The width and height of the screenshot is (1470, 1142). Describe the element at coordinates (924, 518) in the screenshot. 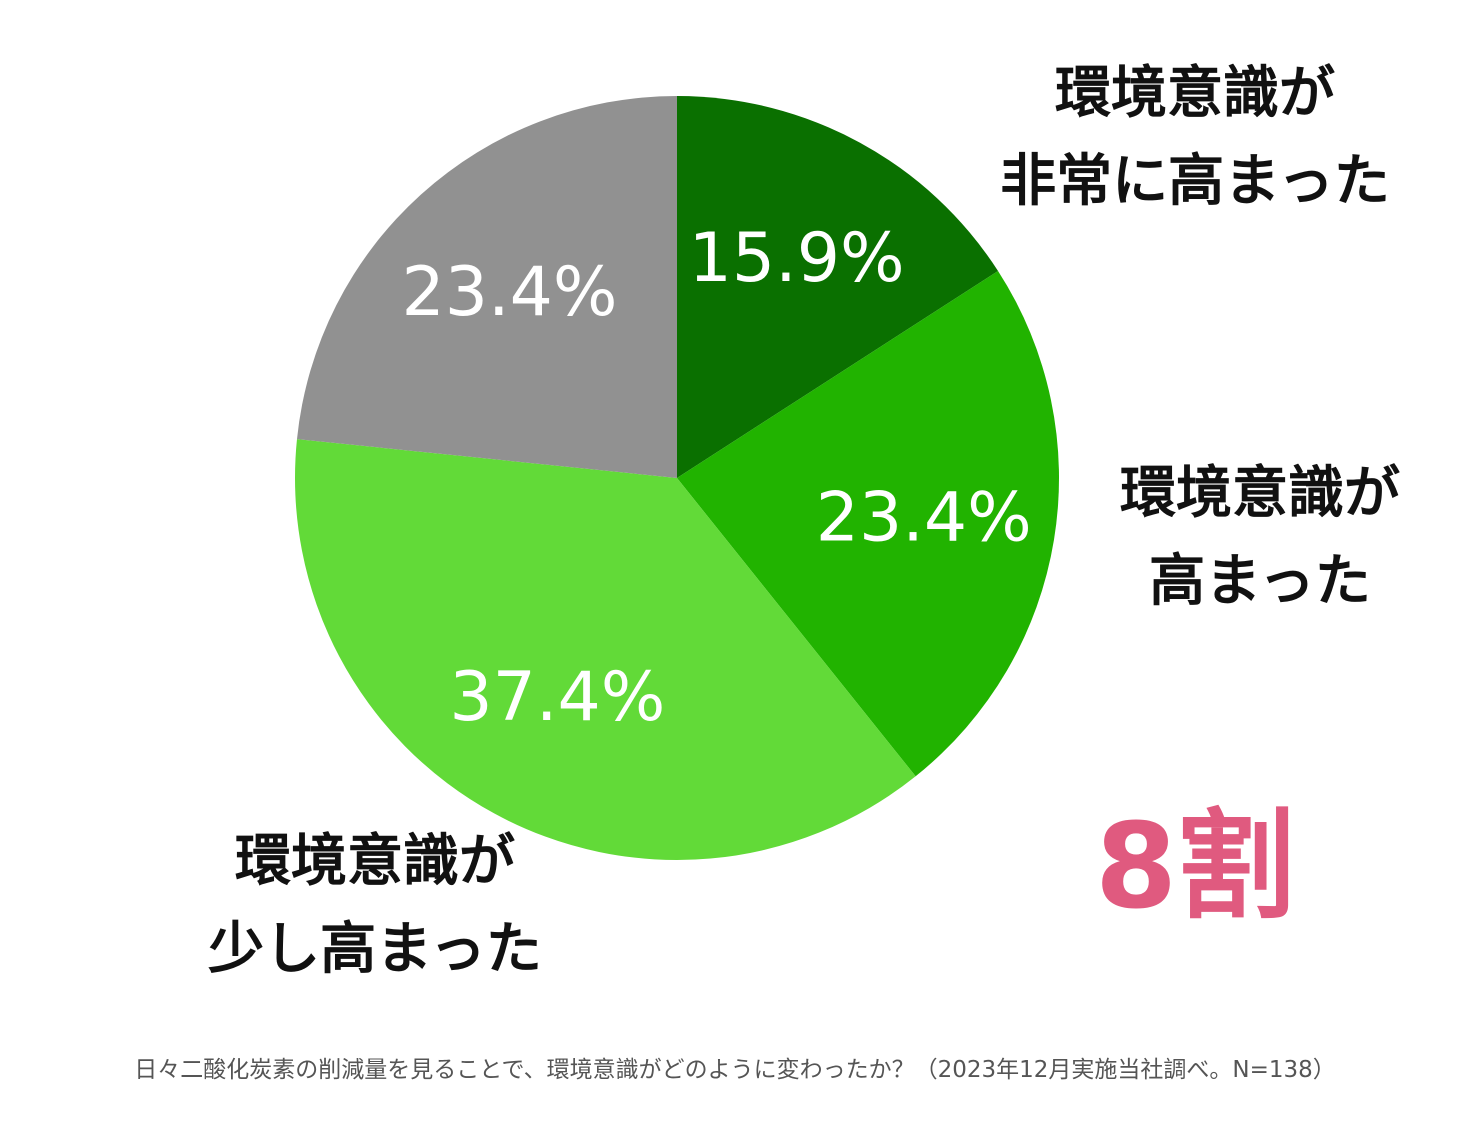

I see `pie-label-high: 23.4%` at that location.